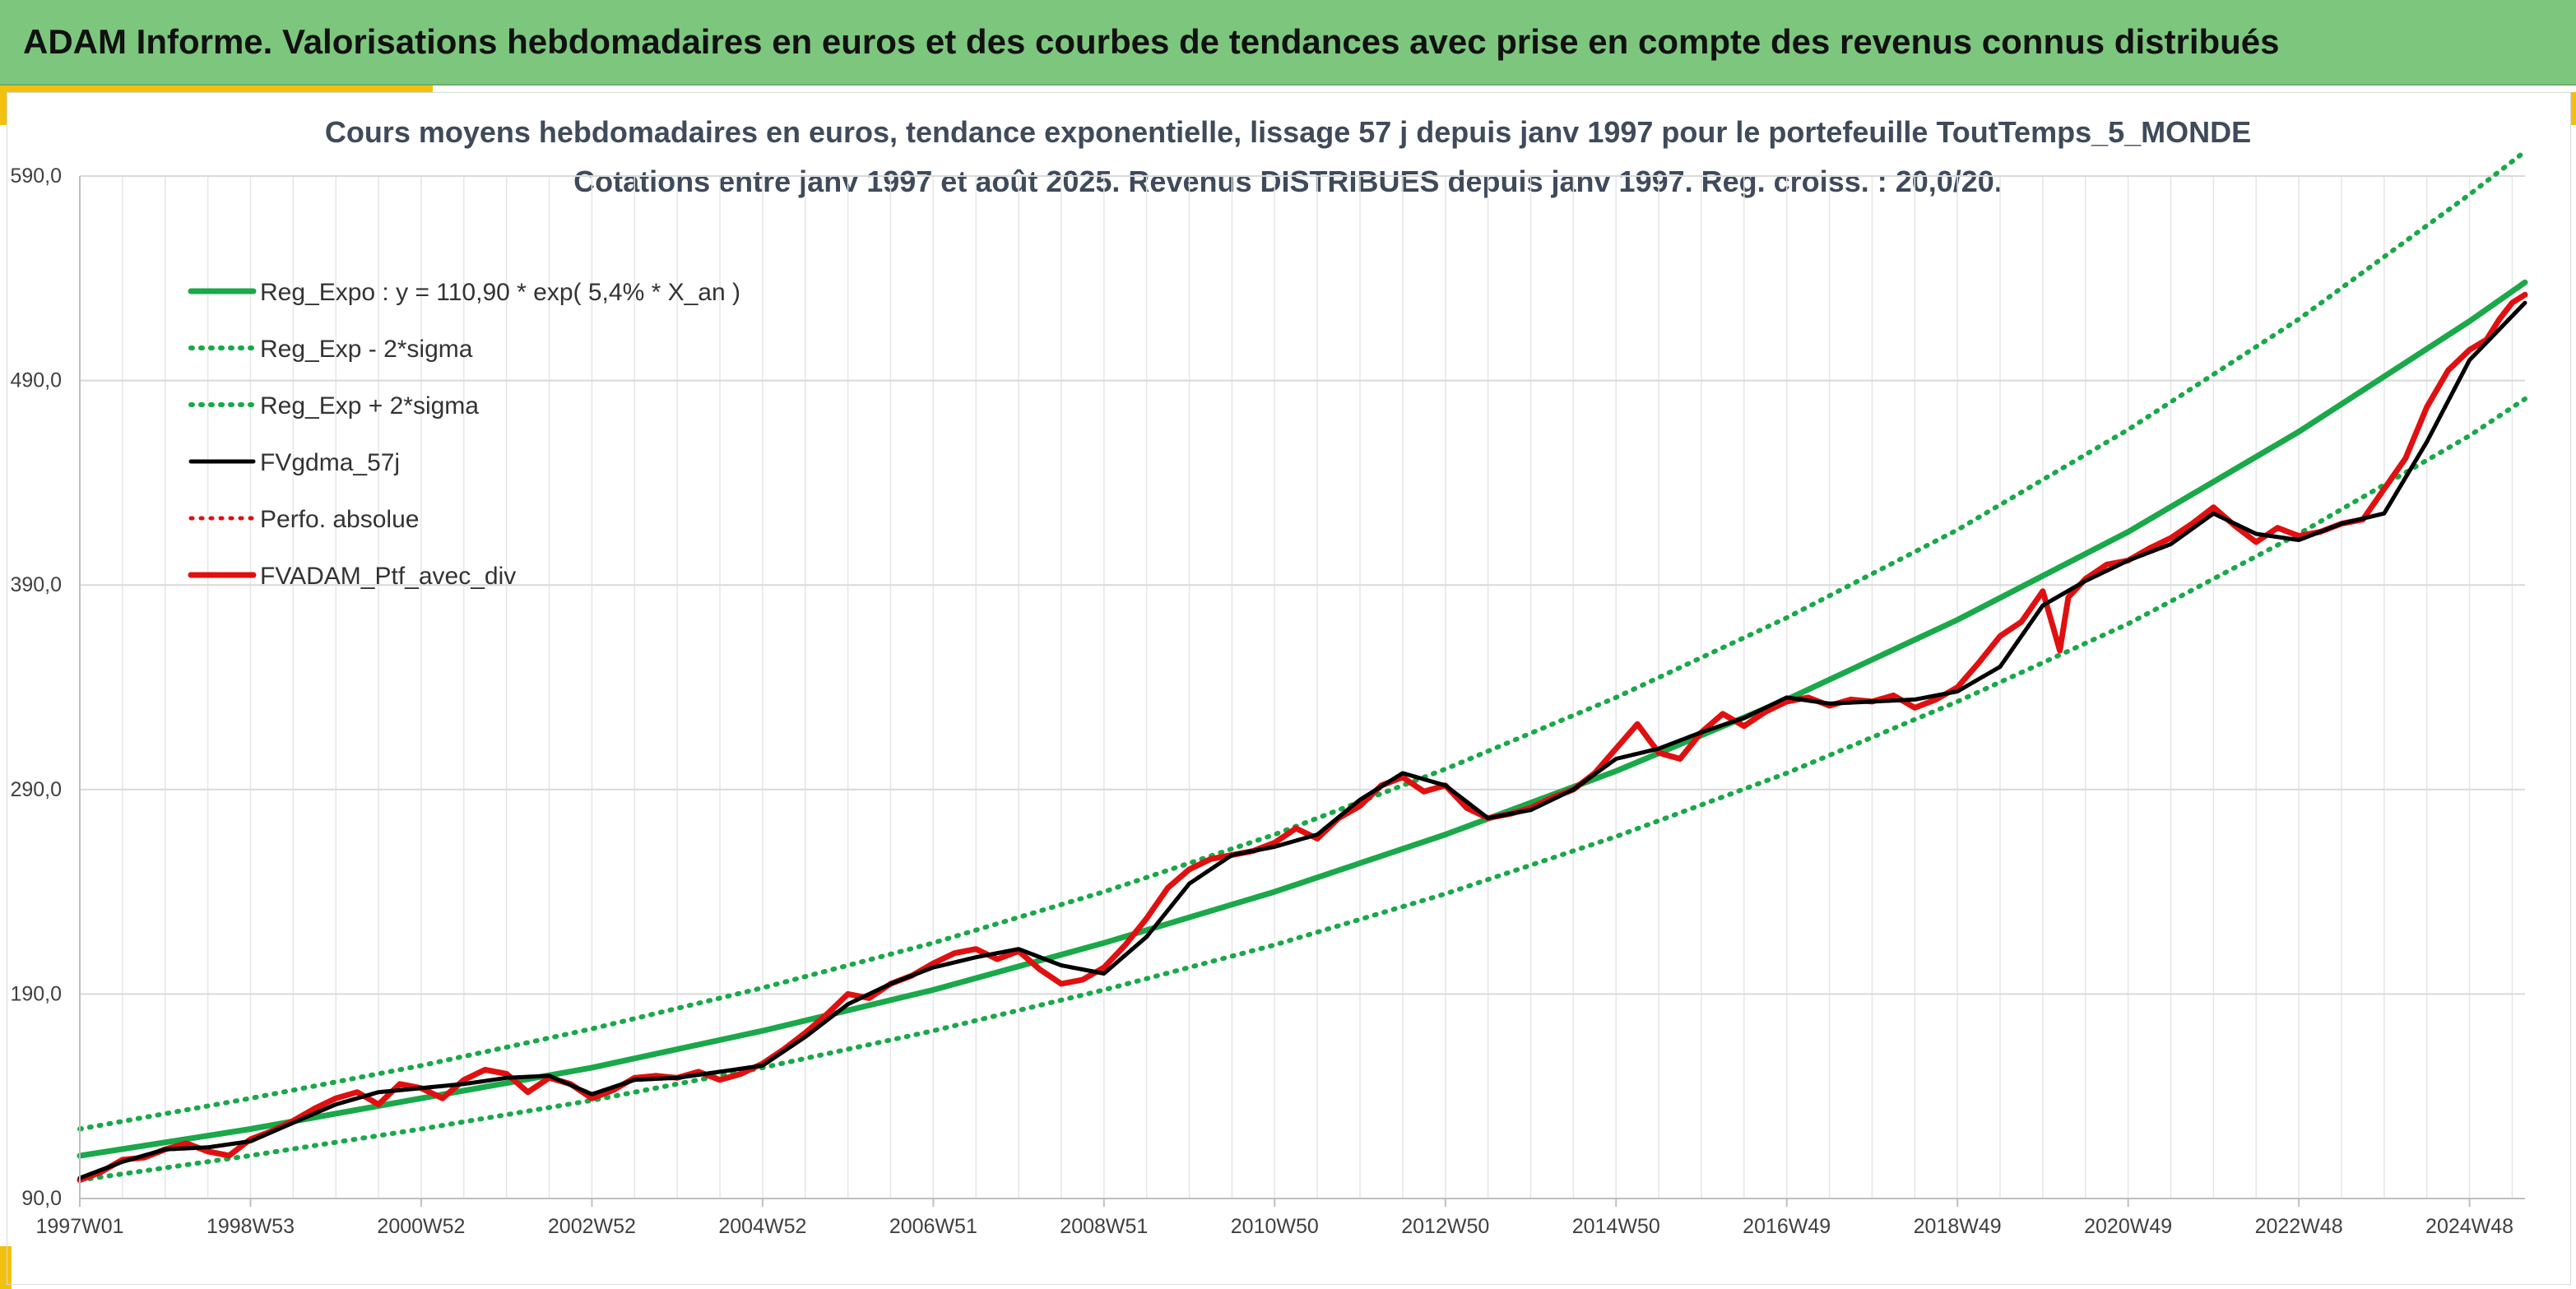  What do you see at coordinates (36, 584) in the screenshot?
I see `y-tick-label: 390,0` at bounding box center [36, 584].